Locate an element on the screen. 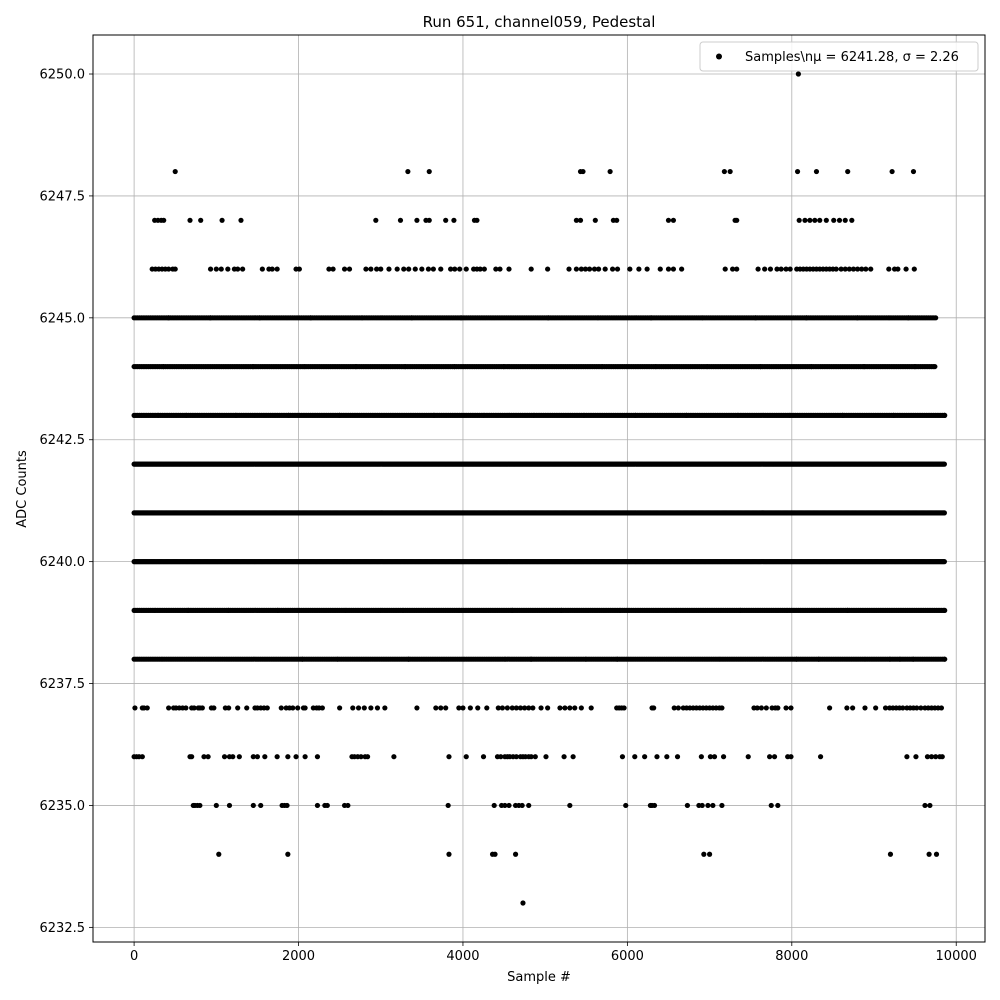  legend: Samples\nμ = 6241.28, σ = 2.26 is located at coordinates (839, 56).